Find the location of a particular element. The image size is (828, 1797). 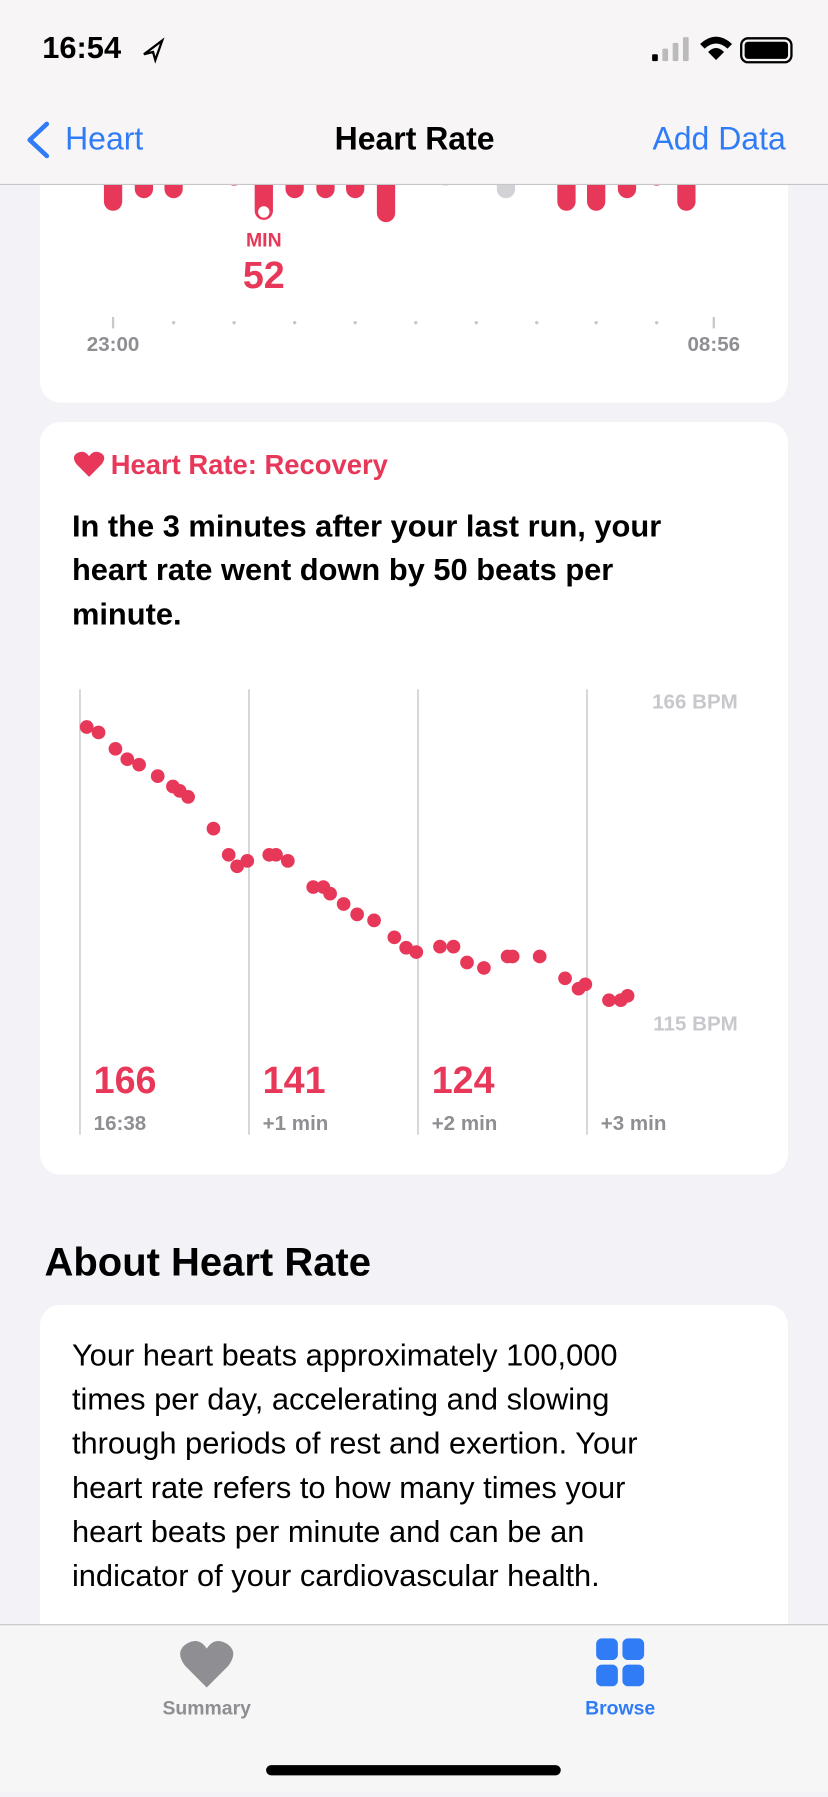

nav-title: Heart Rate is located at coordinates (415, 139).